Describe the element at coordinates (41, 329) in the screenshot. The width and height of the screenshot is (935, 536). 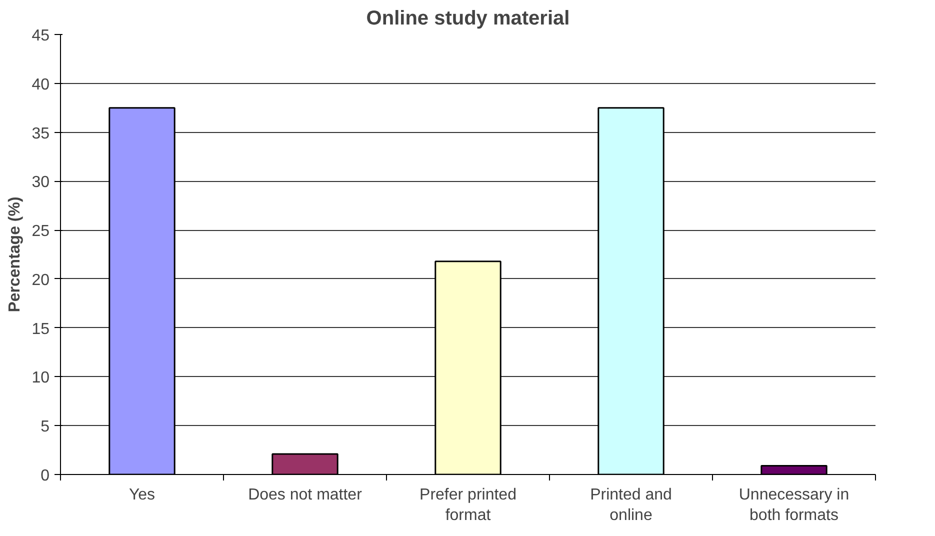
I see `y-tick-label: 15` at that location.